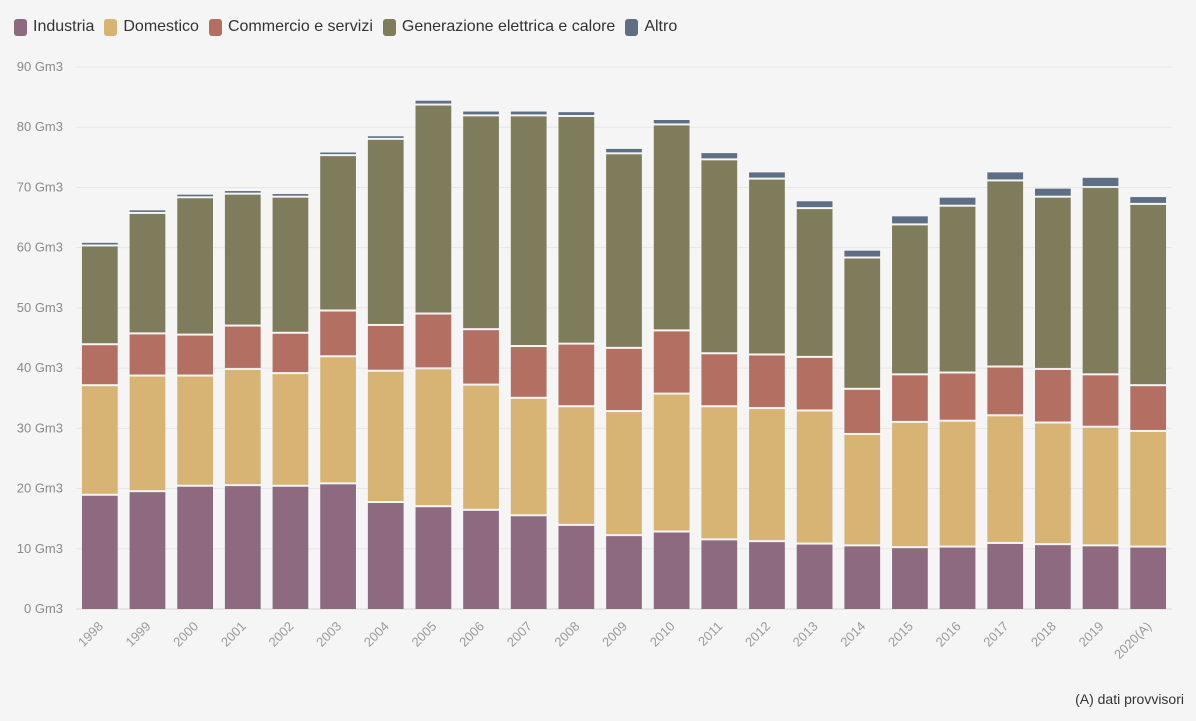 The width and height of the screenshot is (1196, 721). I want to click on legend-item-altro: Altro, so click(651, 27).